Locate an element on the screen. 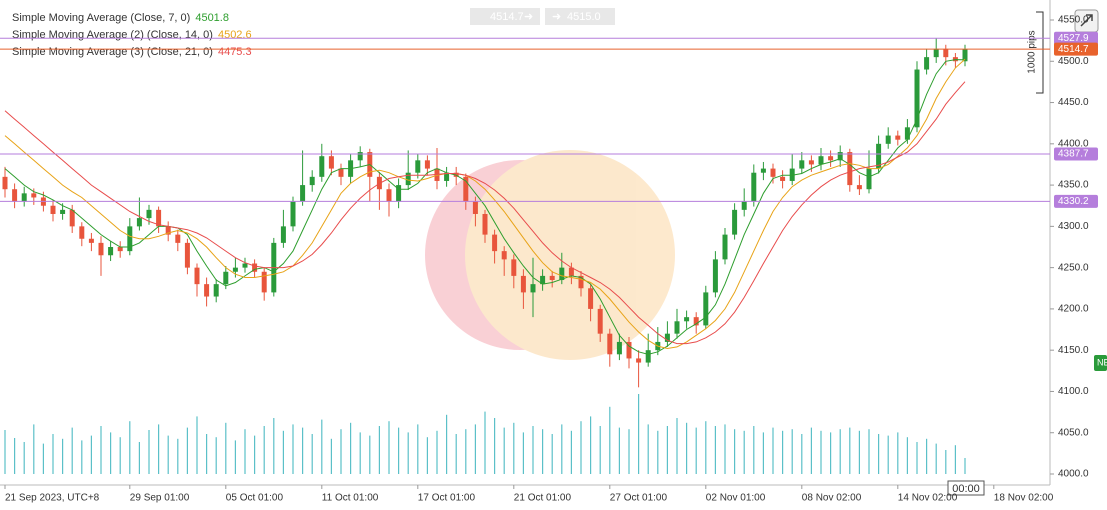 This screenshot has width=1107, height=510. x-tick-label: 29 Sep 01:00 is located at coordinates (160, 498).